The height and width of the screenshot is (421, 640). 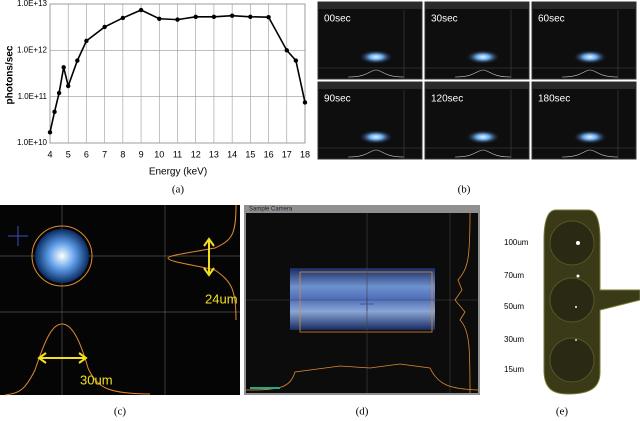 I want to click on size-label: 70um, so click(x=514, y=275).